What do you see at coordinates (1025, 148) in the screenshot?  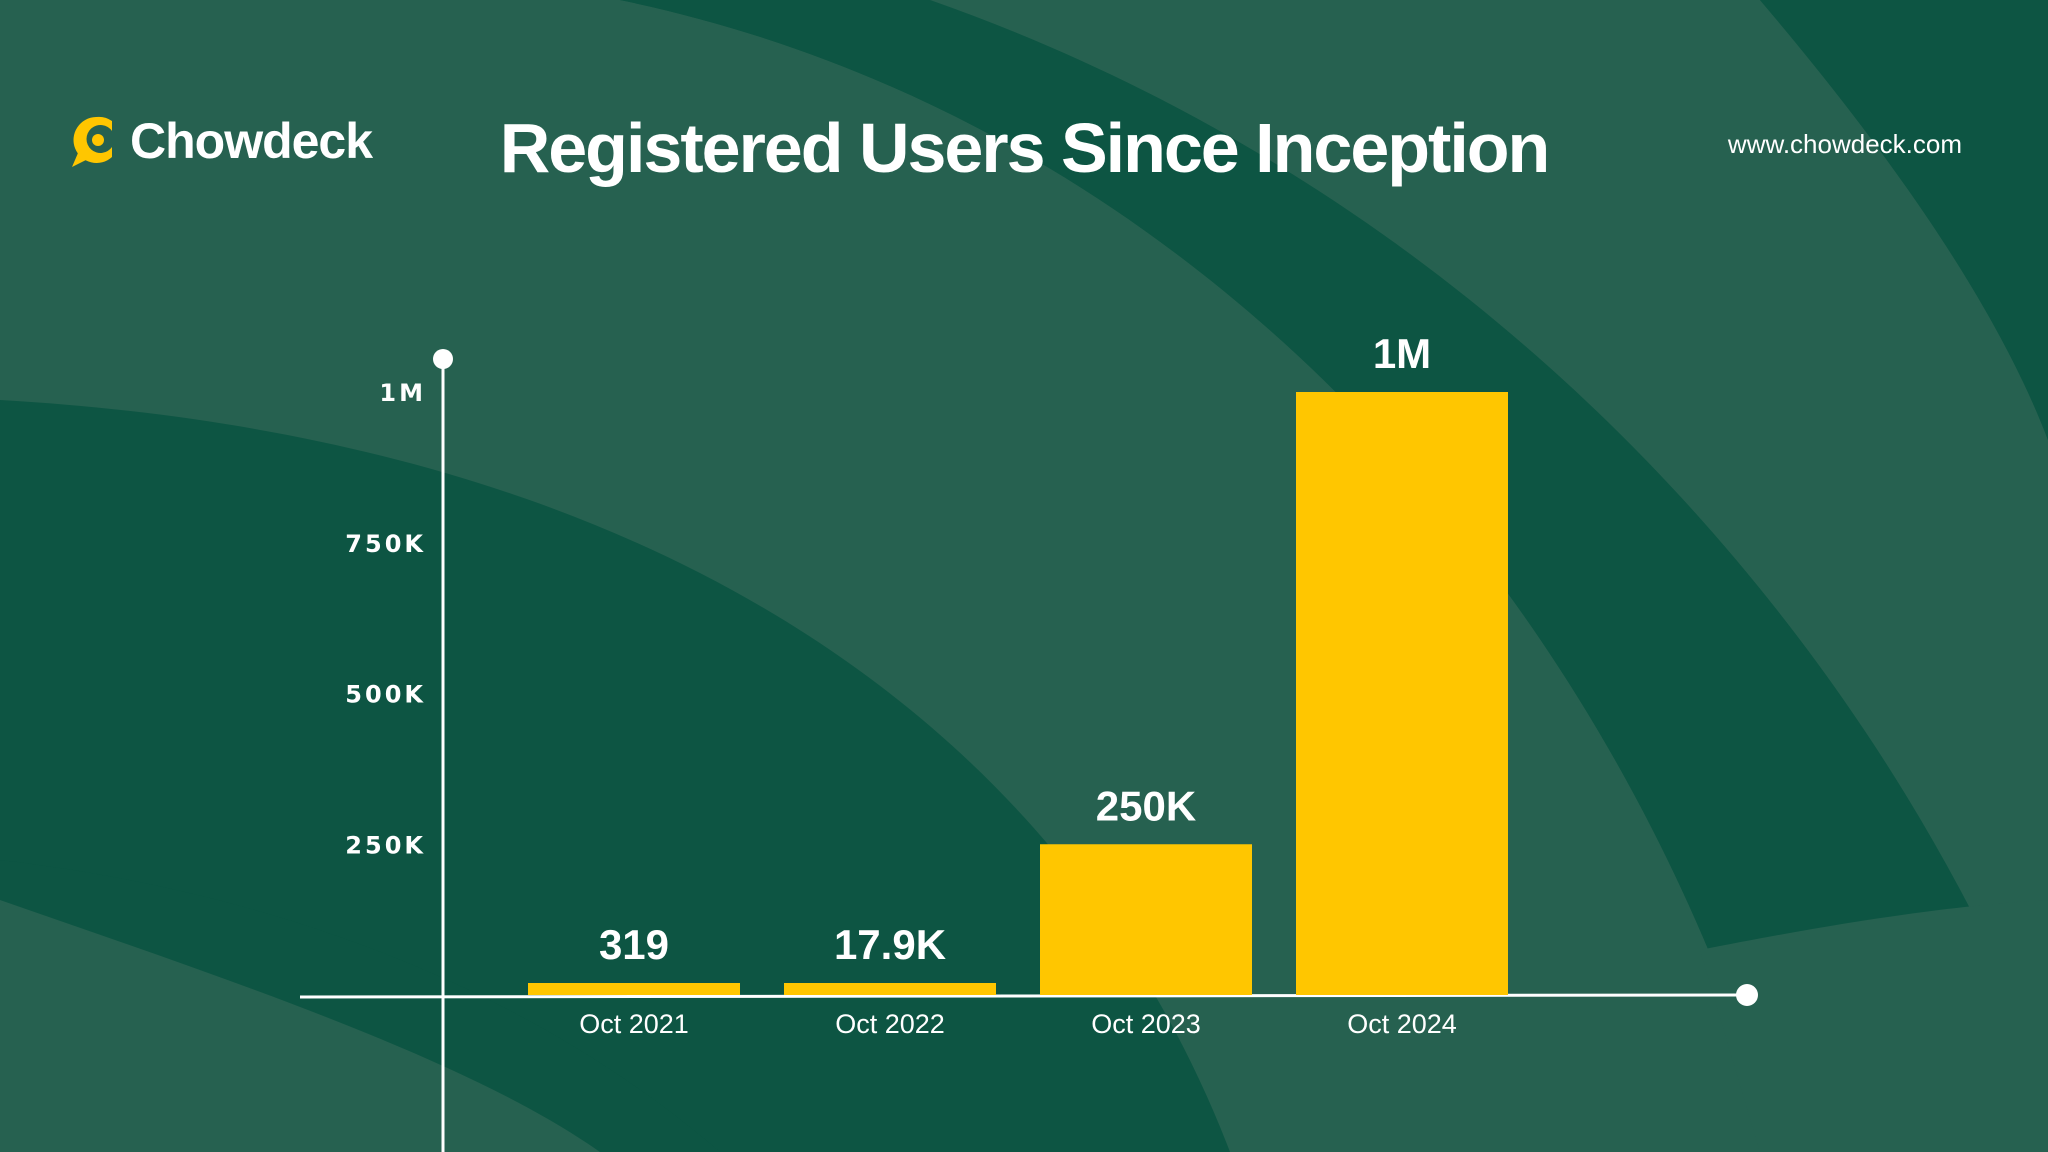 I see `chart-title: Registered Users Since Inception` at bounding box center [1025, 148].